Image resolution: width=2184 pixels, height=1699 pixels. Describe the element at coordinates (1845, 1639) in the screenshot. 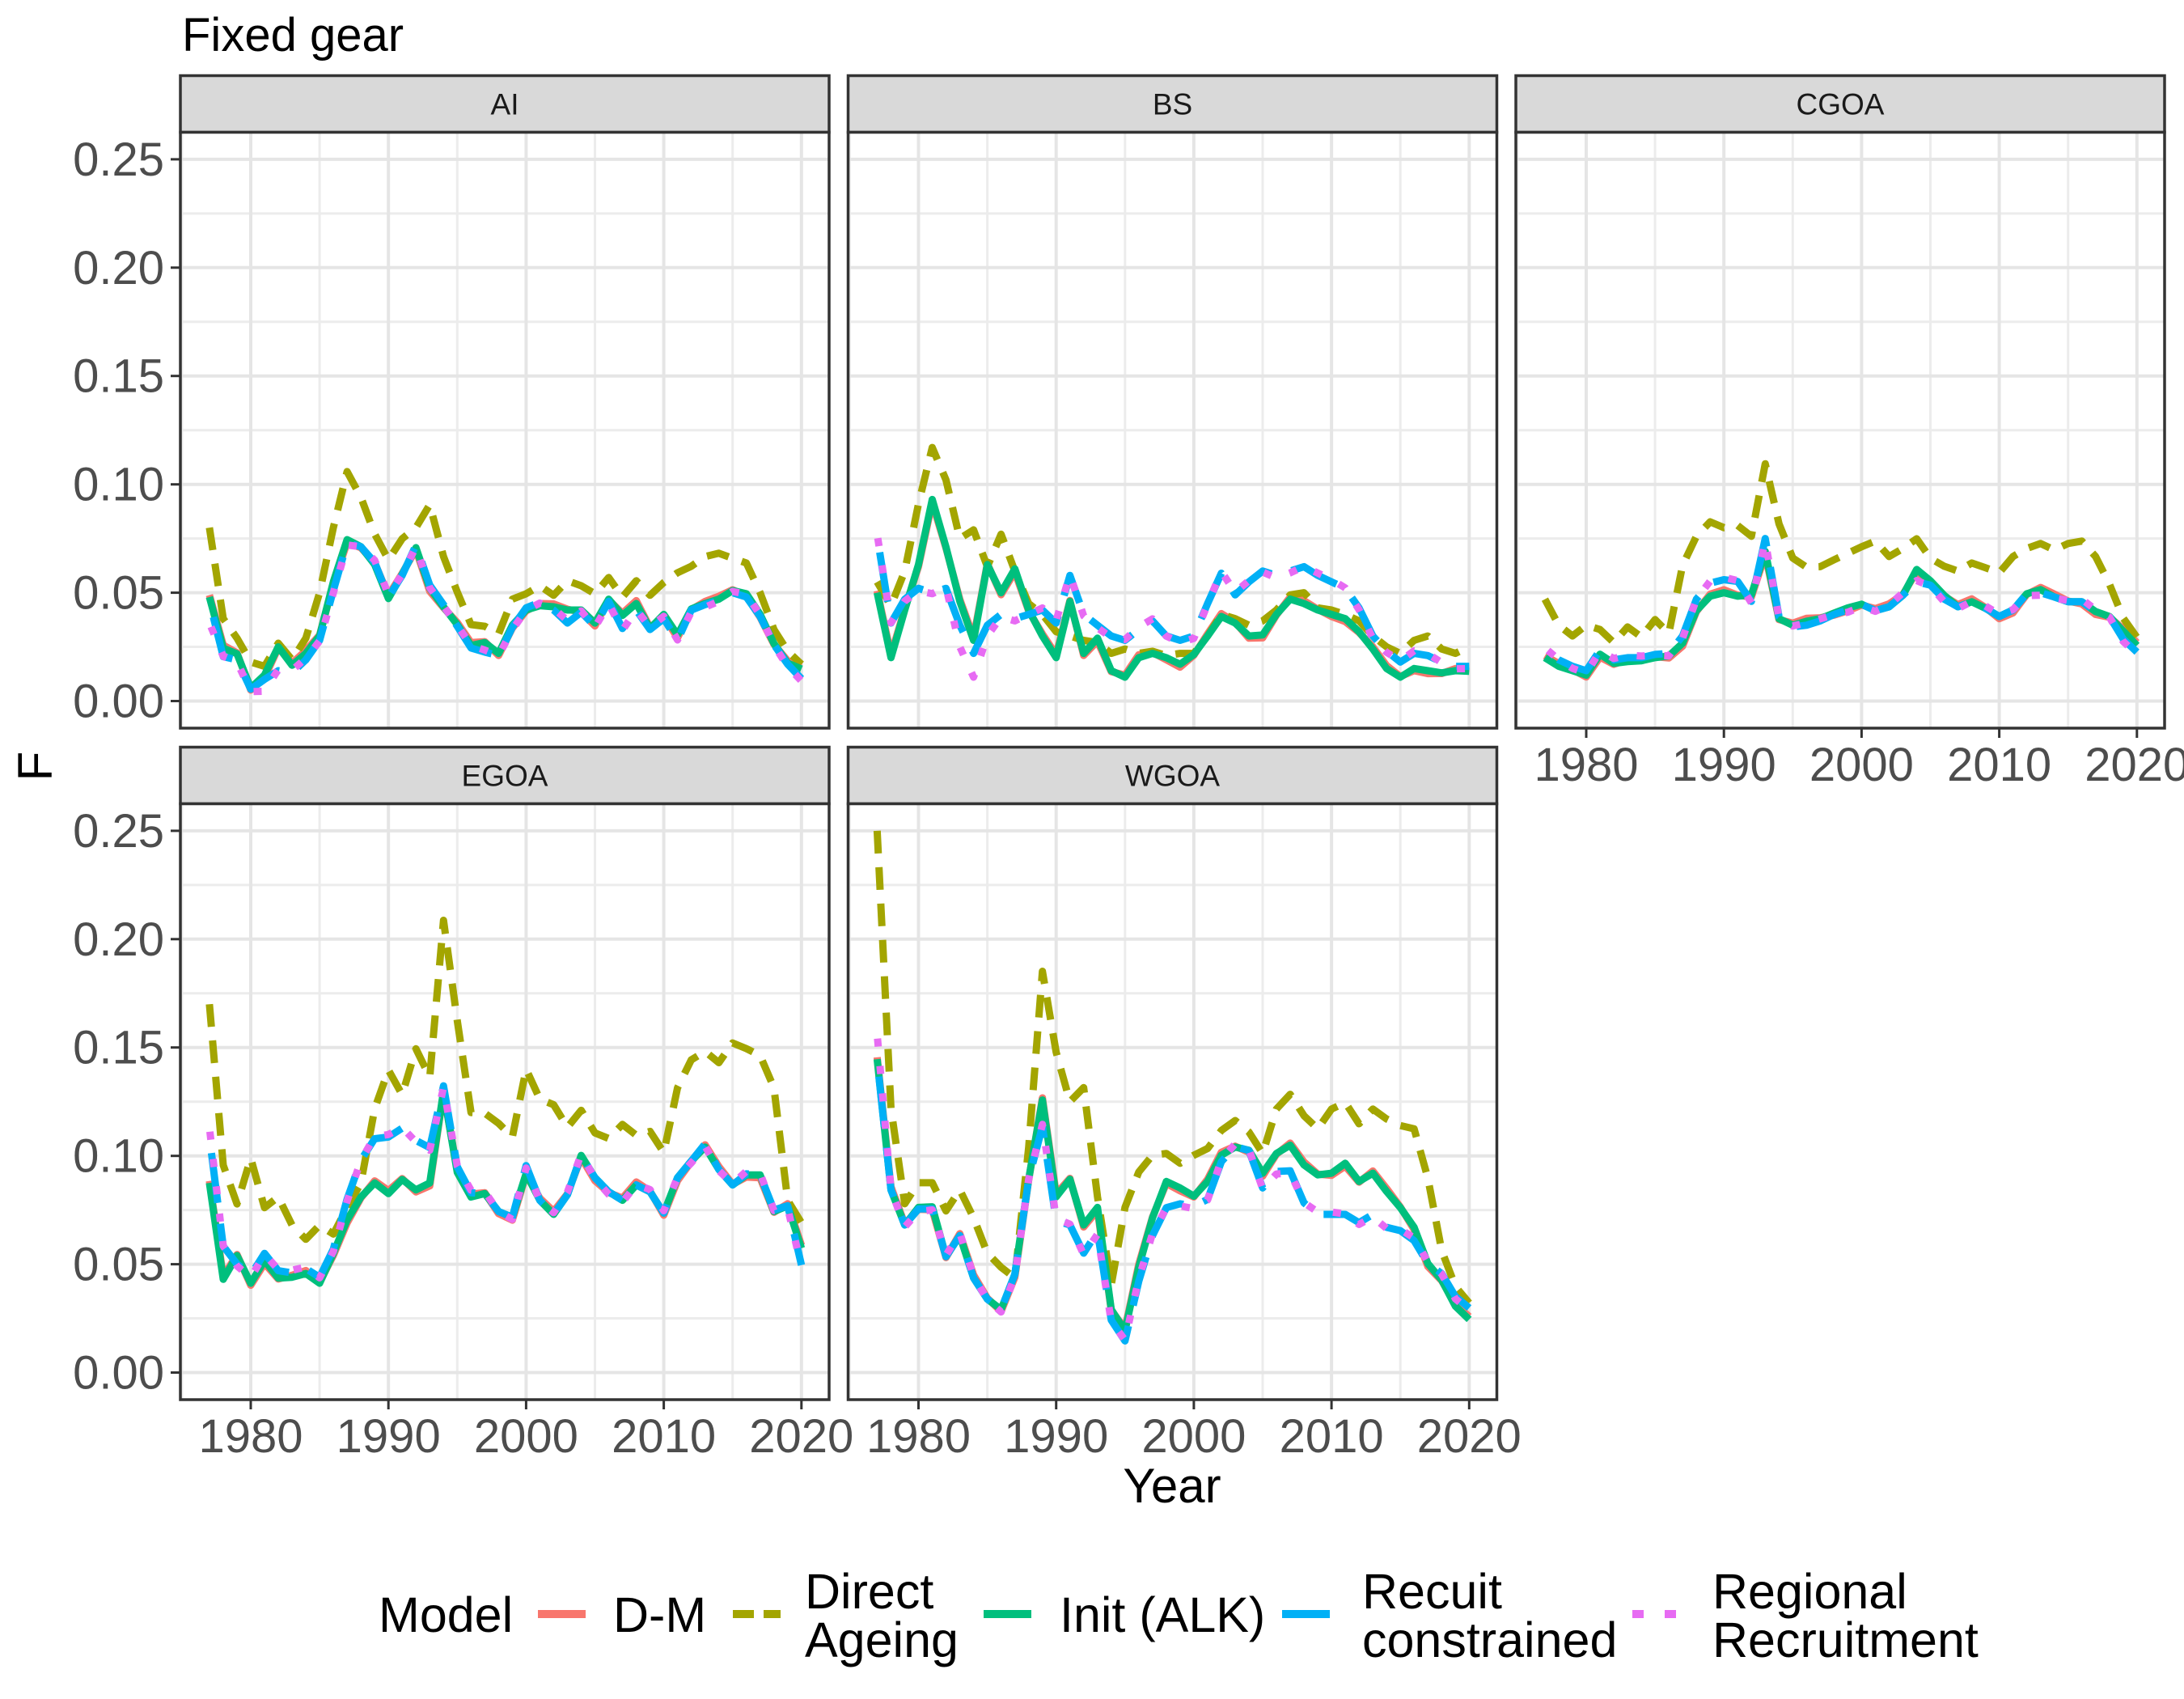

I see `svg-text: Recruitment` at that location.